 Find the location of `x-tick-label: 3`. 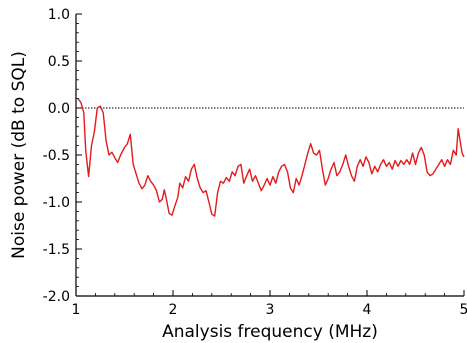

x-tick-label: 3 is located at coordinates (270, 310).